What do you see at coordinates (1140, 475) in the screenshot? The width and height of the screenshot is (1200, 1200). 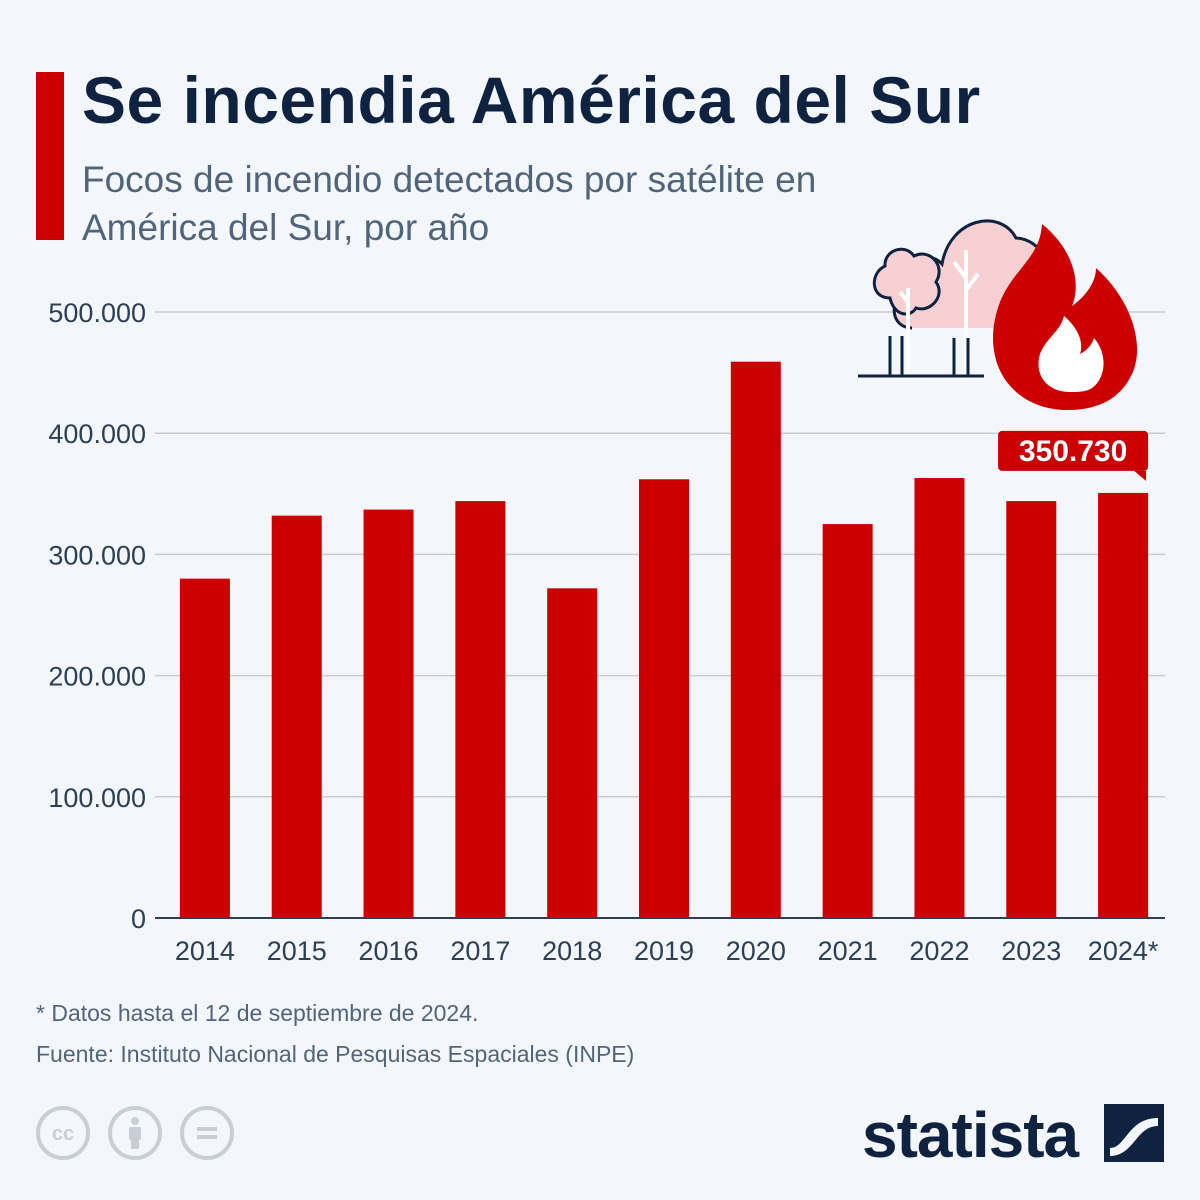 I see `value-callout-pointer` at bounding box center [1140, 475].